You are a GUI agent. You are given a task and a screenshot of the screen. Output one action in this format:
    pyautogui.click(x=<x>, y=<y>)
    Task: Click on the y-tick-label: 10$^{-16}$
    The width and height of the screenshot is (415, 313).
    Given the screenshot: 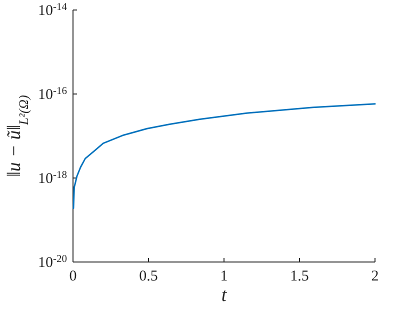 What is the action you would take?
    pyautogui.click(x=52, y=94)
    